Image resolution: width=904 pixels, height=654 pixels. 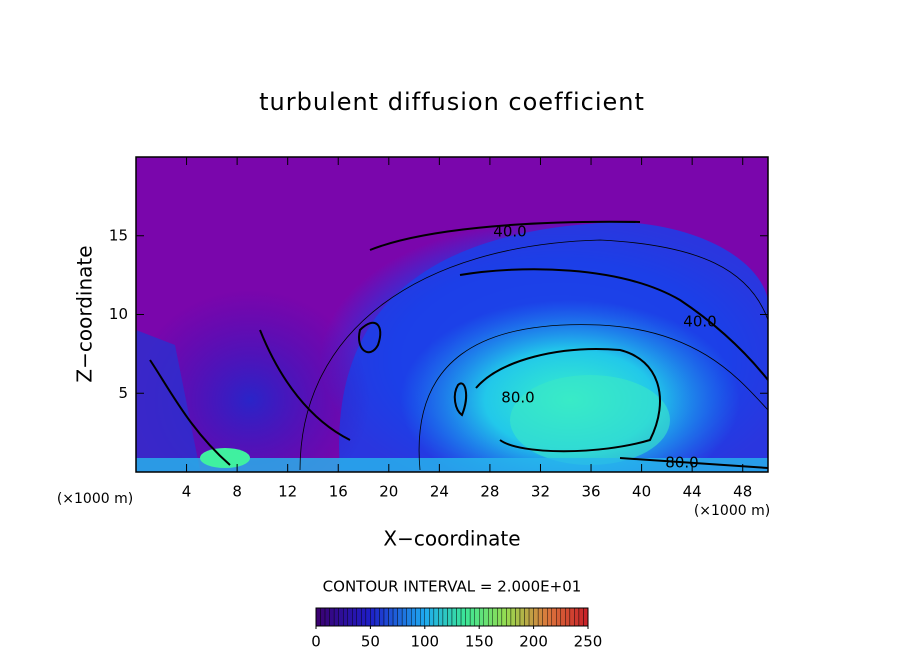 What do you see at coordinates (424, 642) in the screenshot?
I see `colorbar-tick-label: 100` at bounding box center [424, 642].